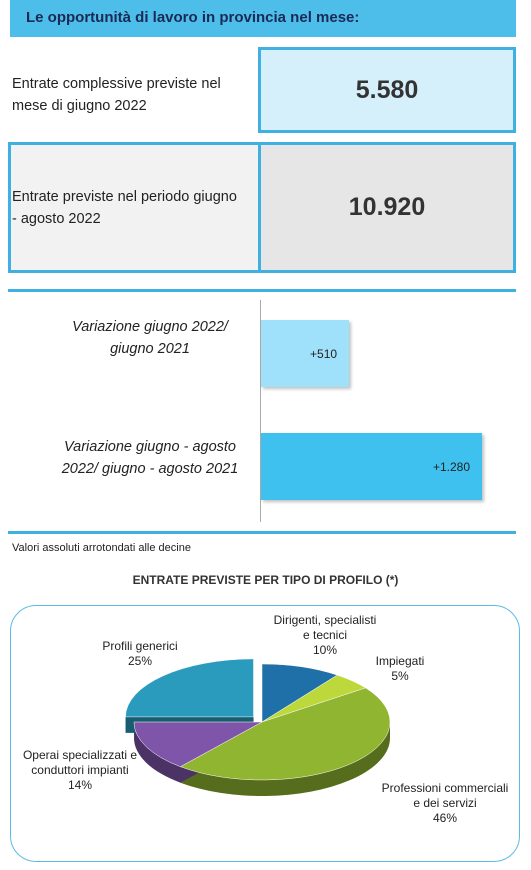 This screenshot has height=870, width=531. Describe the element at coordinates (140, 661) in the screenshot. I see `pie-value-label: 25%` at that location.